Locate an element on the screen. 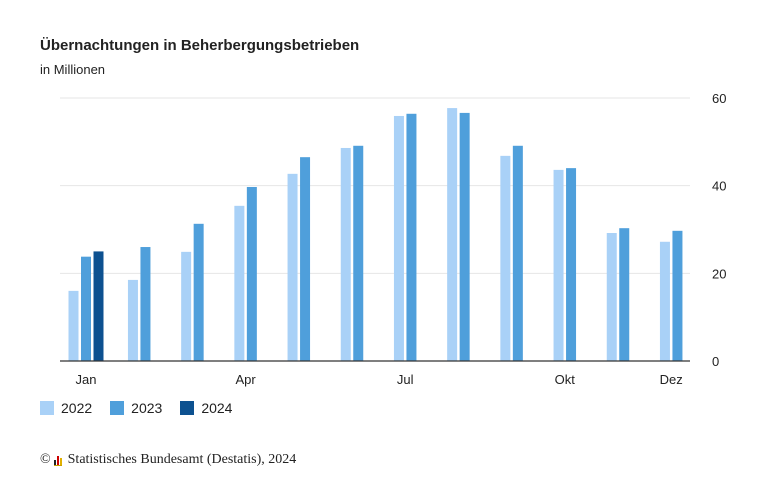 The width and height of the screenshot is (768, 480). bar-2023-Mai is located at coordinates (305, 259).